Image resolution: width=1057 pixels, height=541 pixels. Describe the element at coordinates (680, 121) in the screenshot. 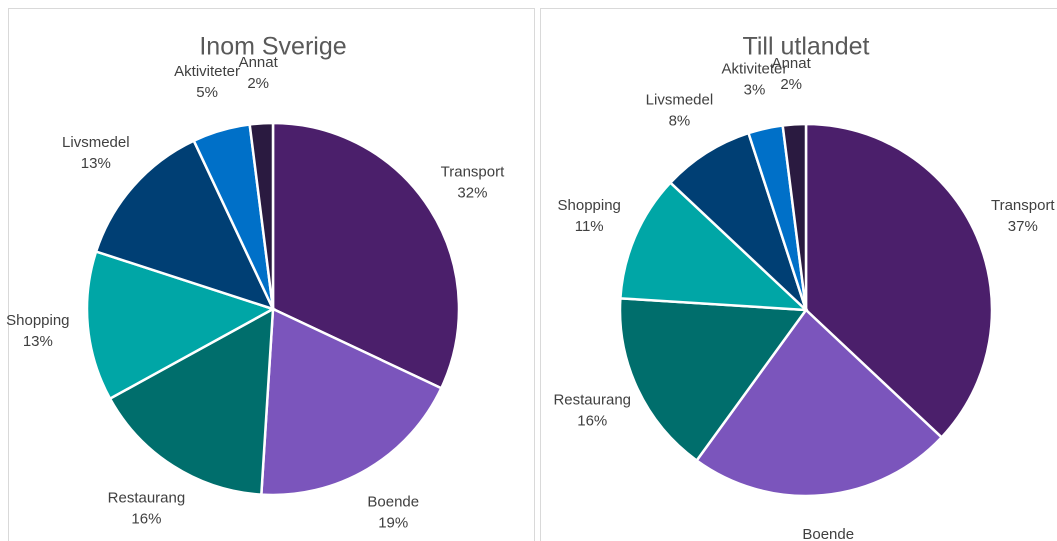

I see `value-label: 8%` at that location.